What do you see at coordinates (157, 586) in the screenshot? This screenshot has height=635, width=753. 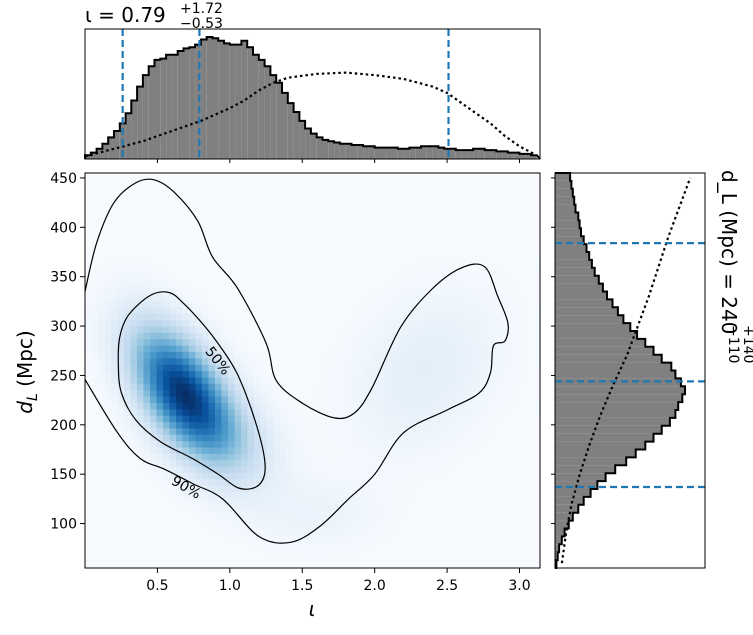 I see `x-tick-label: 0.5` at bounding box center [157, 586].